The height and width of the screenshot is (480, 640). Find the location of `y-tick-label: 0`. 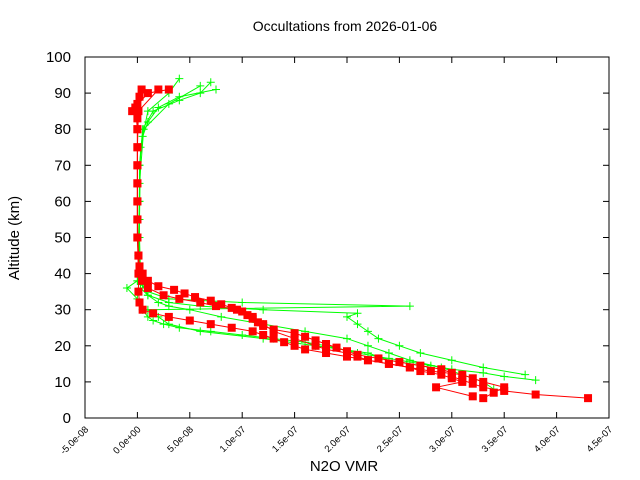

y-tick-label: 0 is located at coordinates (67, 418).